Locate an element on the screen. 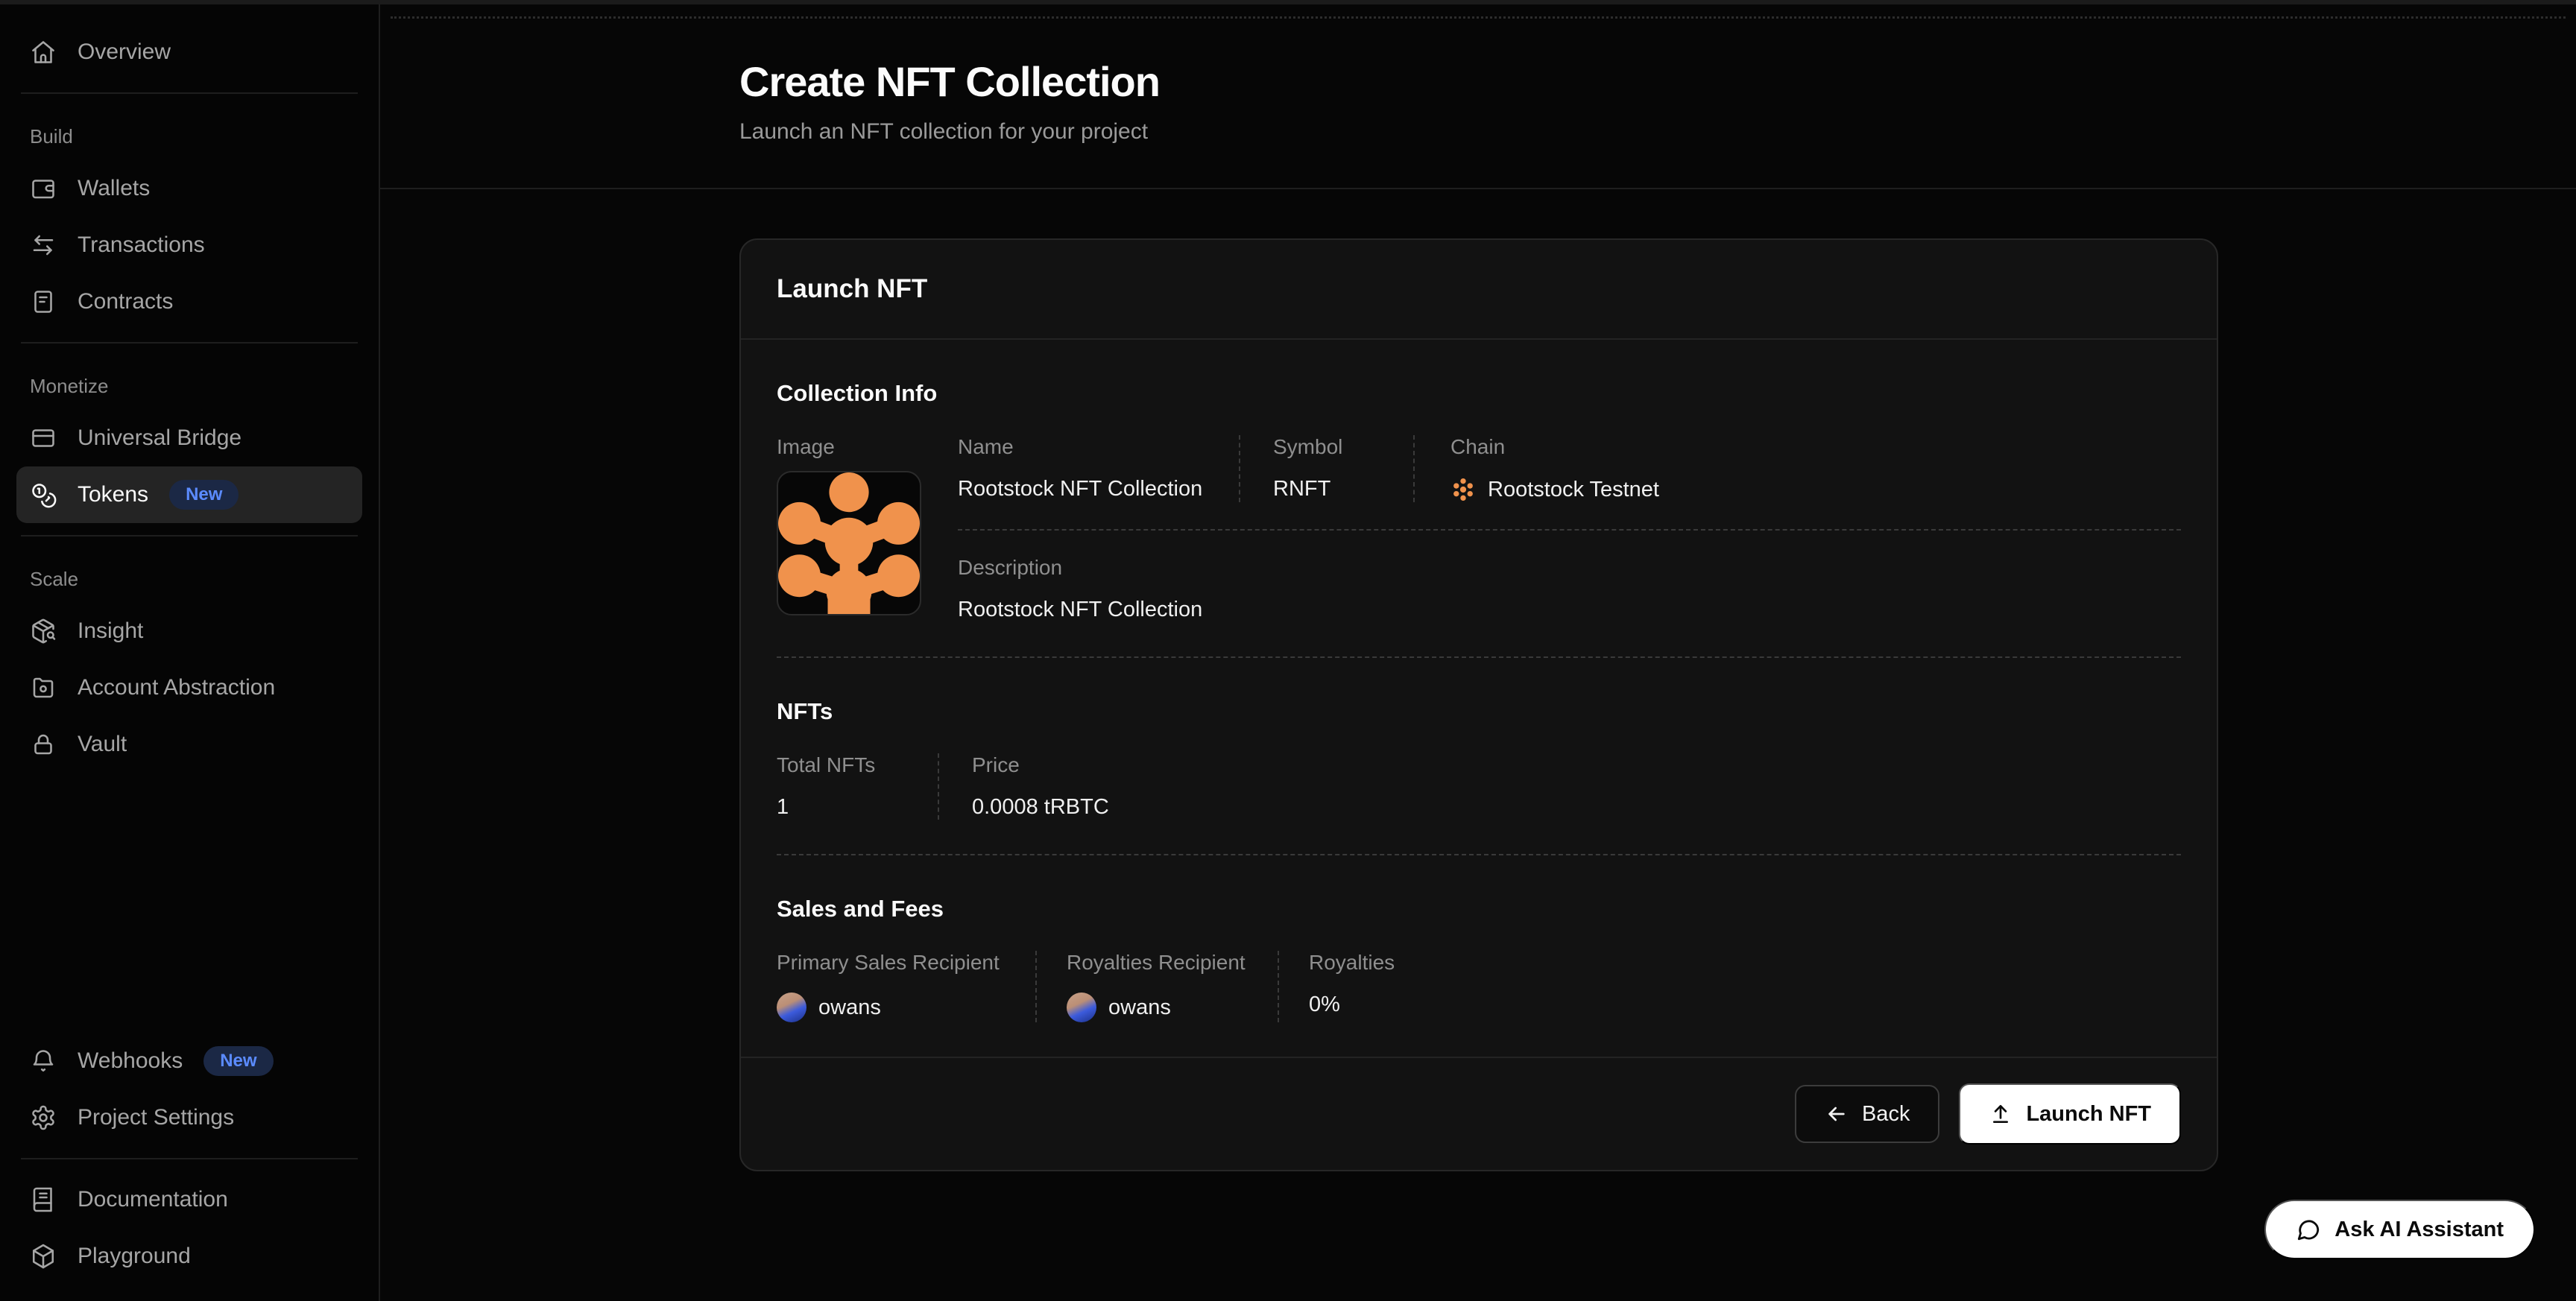 This screenshot has height=1301, width=2576. collection-info-heading: Collection Info is located at coordinates (857, 393).